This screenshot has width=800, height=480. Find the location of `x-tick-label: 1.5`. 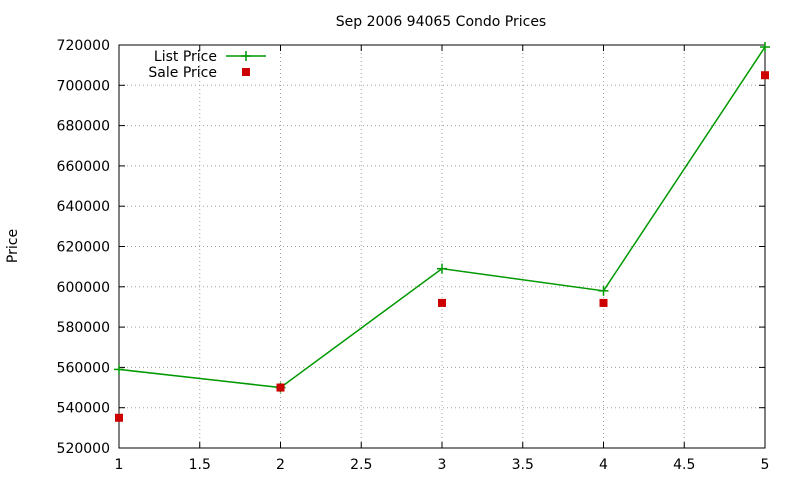

x-tick-label: 1.5 is located at coordinates (200, 465).